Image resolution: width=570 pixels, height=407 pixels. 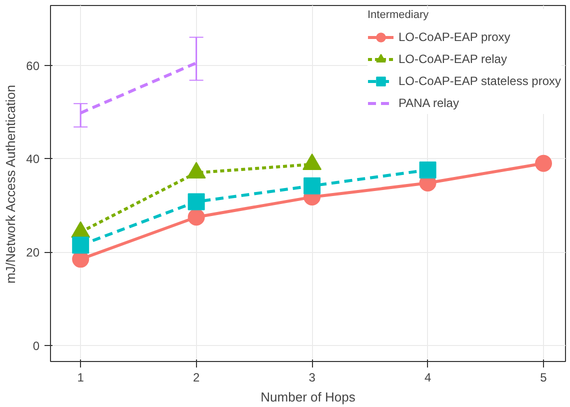 What do you see at coordinates (36, 346) in the screenshot?
I see `y-tick-label: 0` at bounding box center [36, 346].